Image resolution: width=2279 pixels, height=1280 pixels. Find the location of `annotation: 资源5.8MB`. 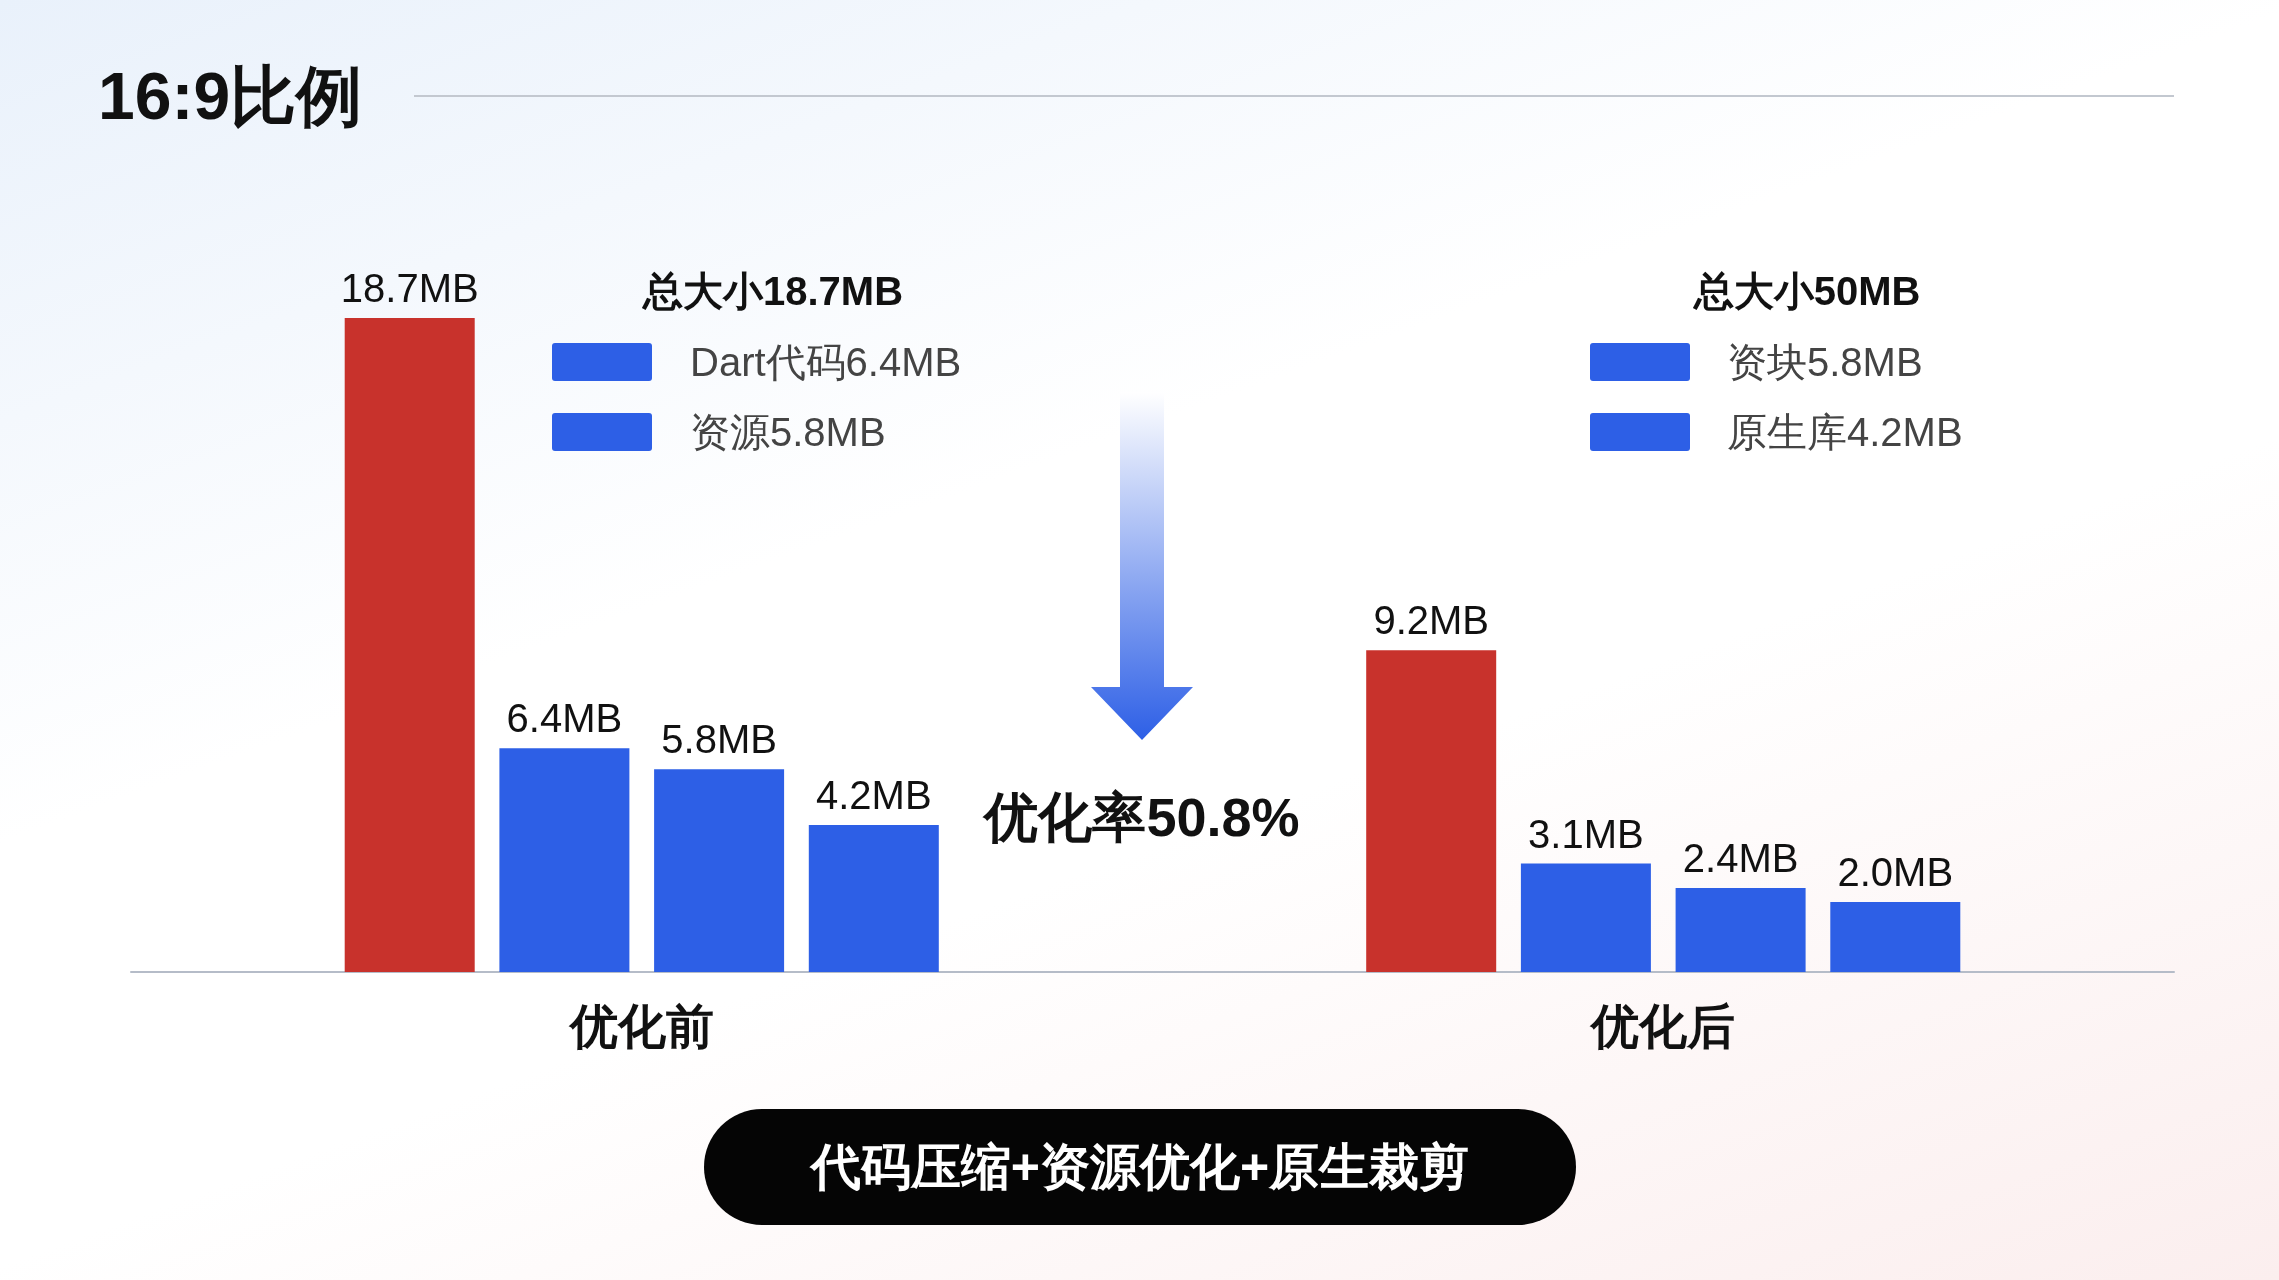

annotation: 资源5.8MB is located at coordinates (788, 432).